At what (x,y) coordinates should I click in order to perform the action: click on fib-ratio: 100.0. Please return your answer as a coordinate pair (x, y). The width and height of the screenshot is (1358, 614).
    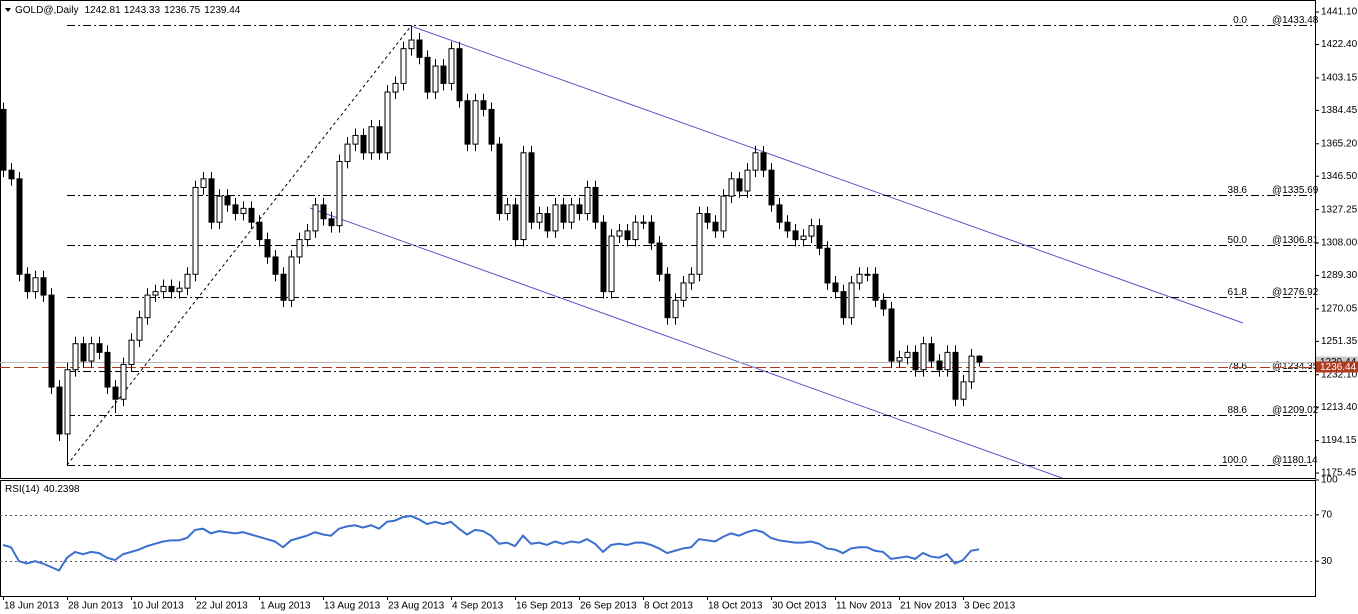
    Looking at the image, I should click on (1234, 460).